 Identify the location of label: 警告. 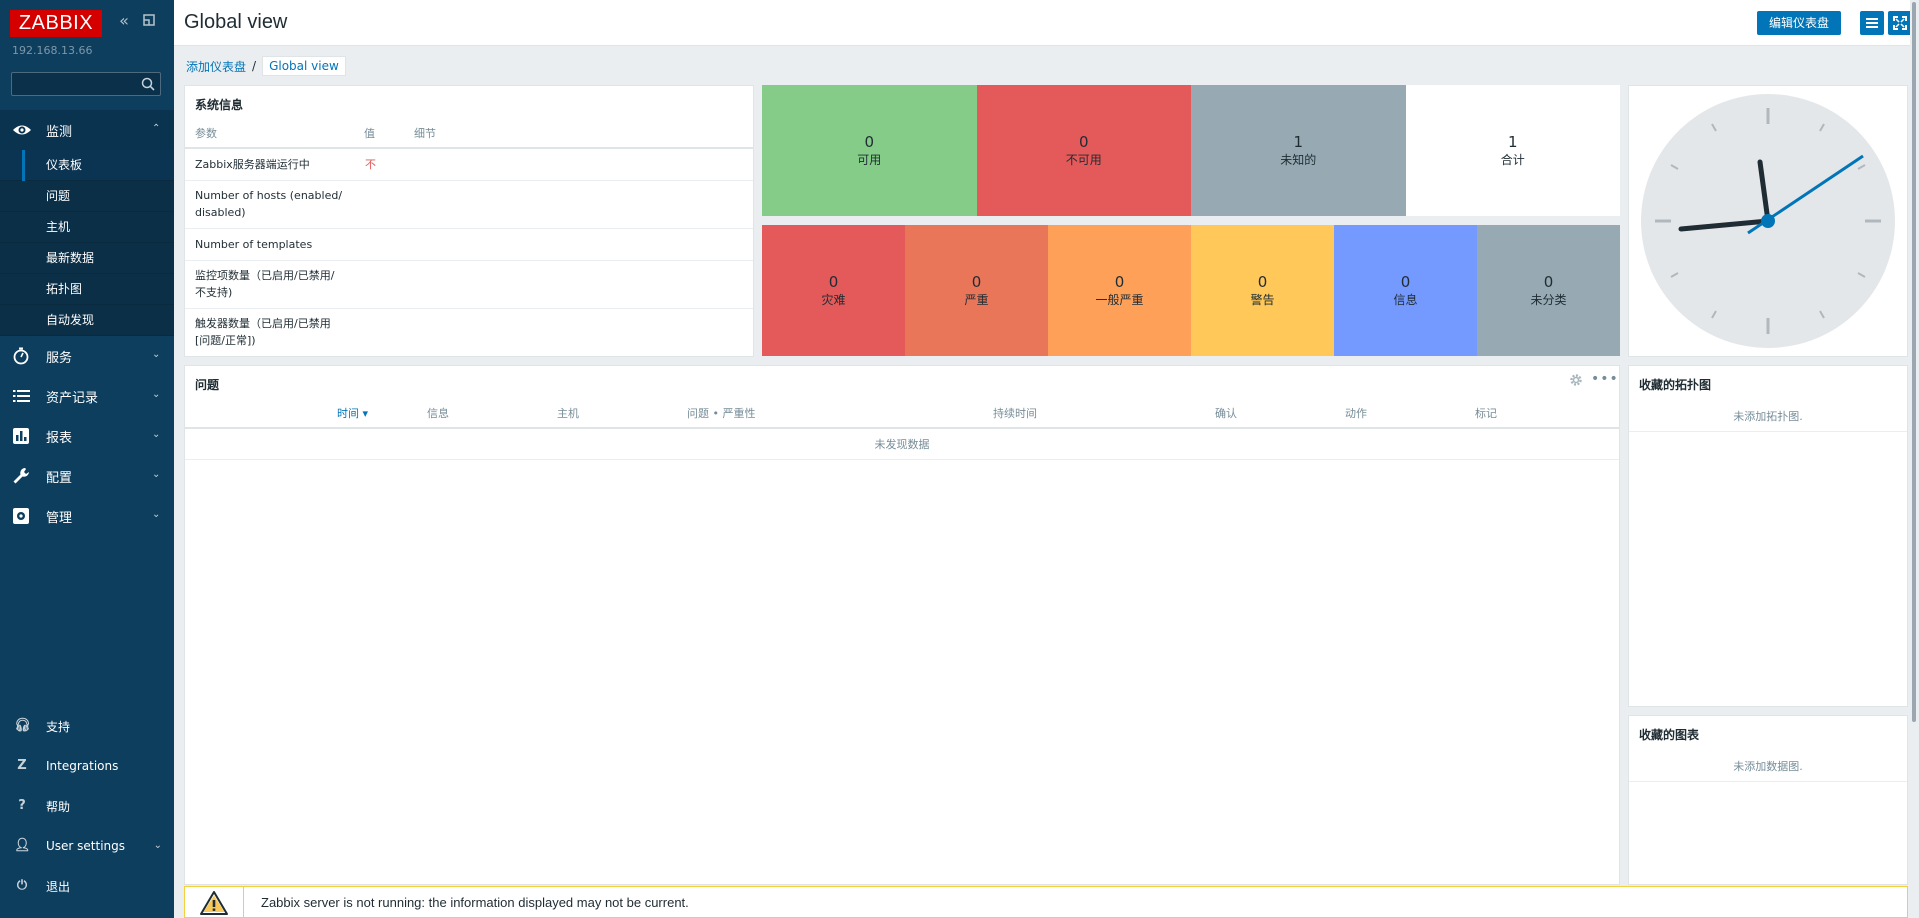
(1262, 299).